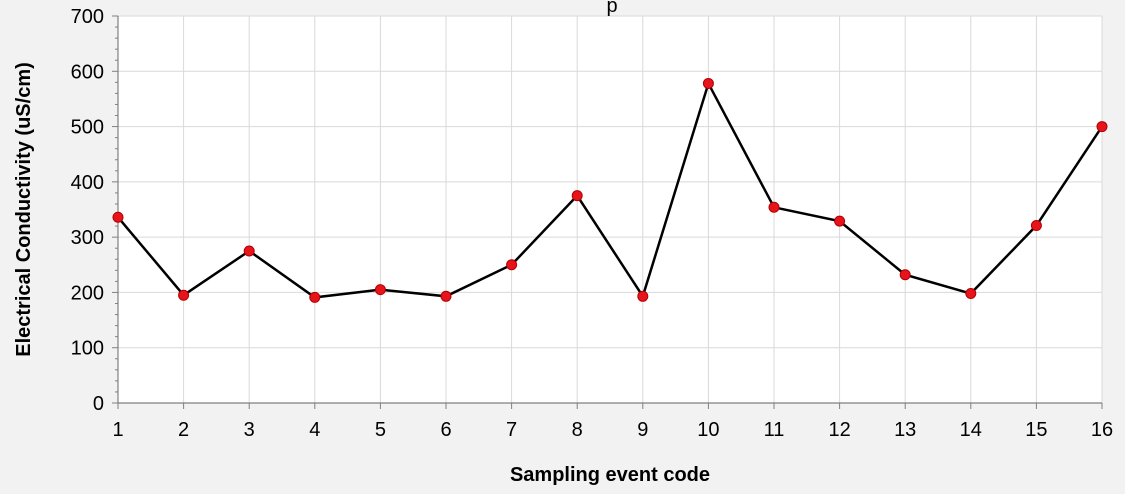 This screenshot has width=1125, height=494. Describe the element at coordinates (380, 430) in the screenshot. I see `x-tick-label: 5` at that location.